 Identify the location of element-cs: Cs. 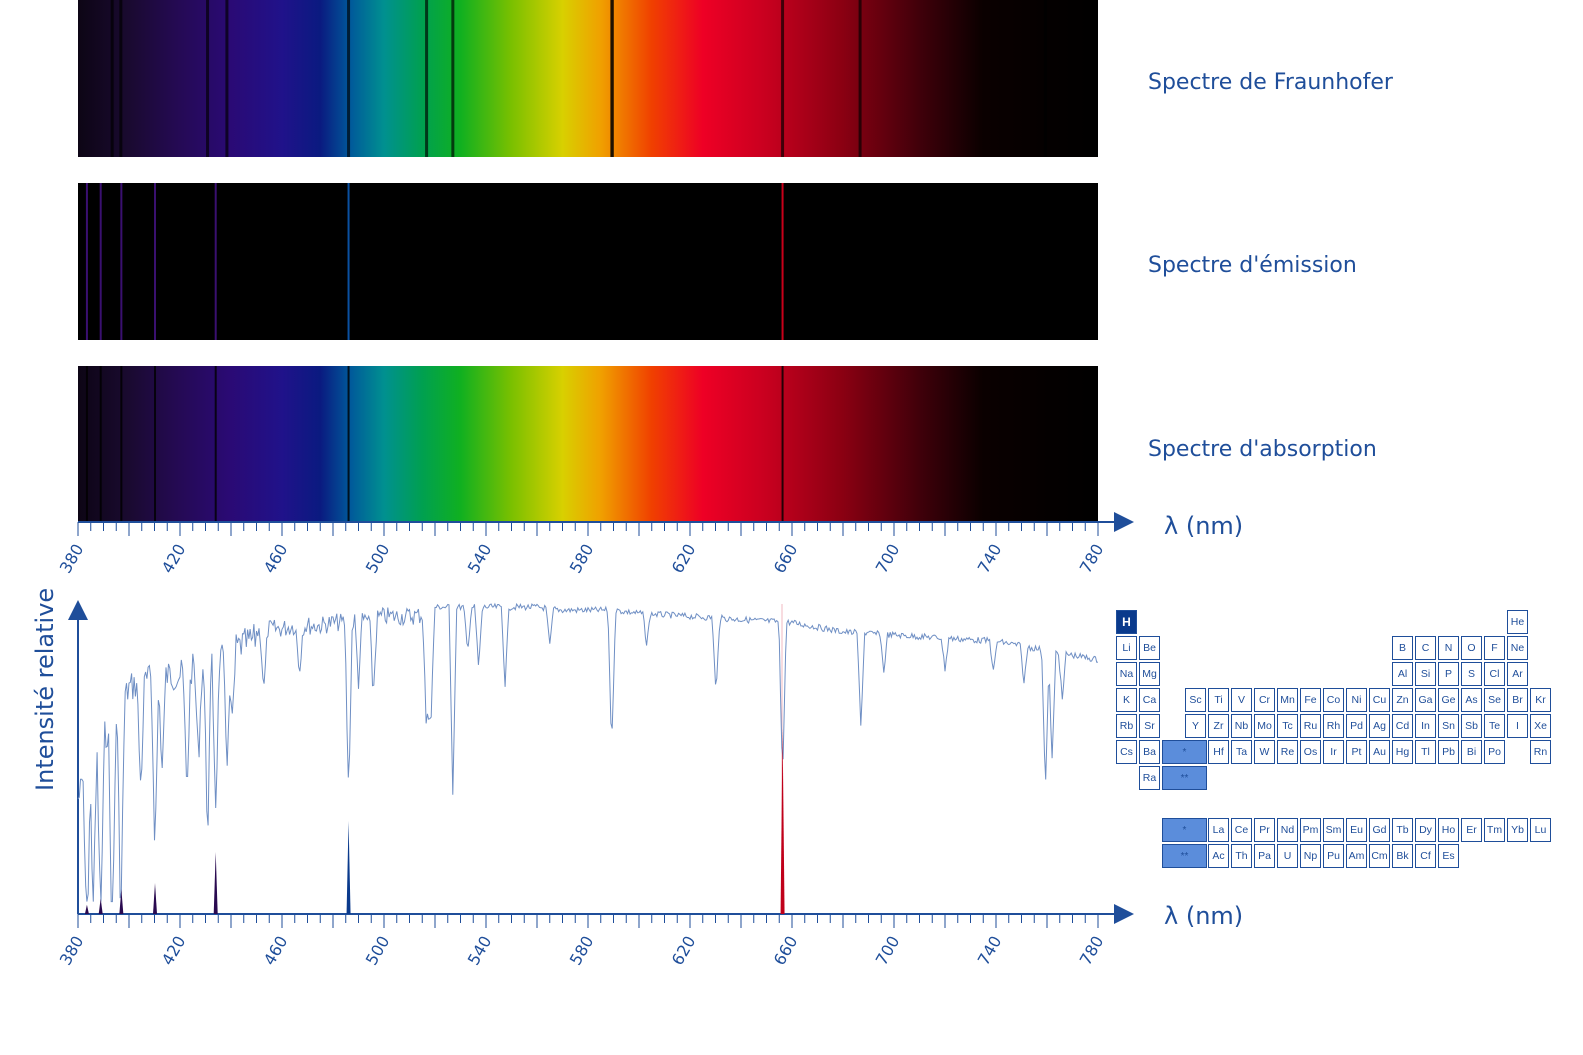
(1126, 752).